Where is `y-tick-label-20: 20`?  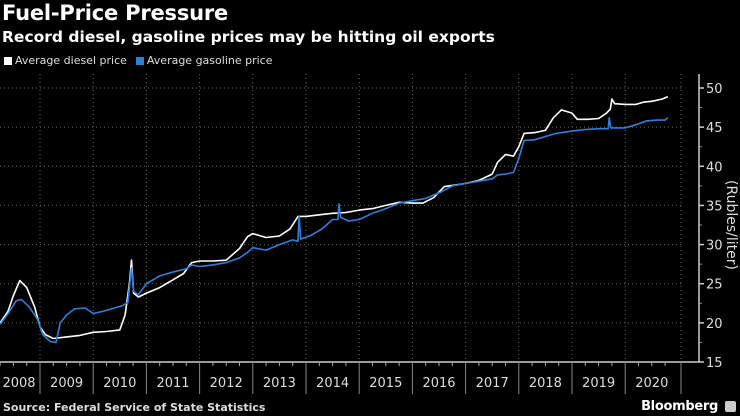 y-tick-label-20: 20 is located at coordinates (714, 324).